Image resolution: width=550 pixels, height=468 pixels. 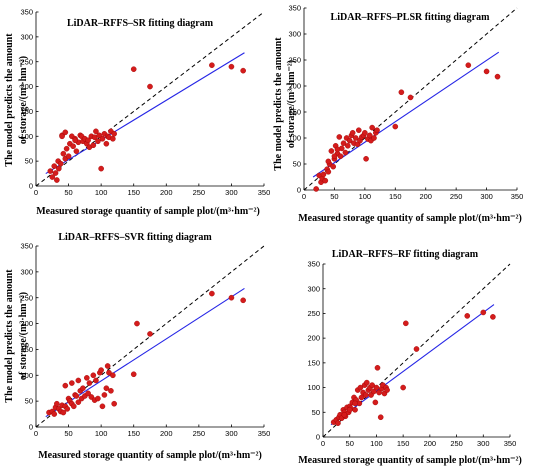 What do you see at coordinates (101, 433) in the screenshot?
I see `x-tick-label: 100` at bounding box center [101, 433].